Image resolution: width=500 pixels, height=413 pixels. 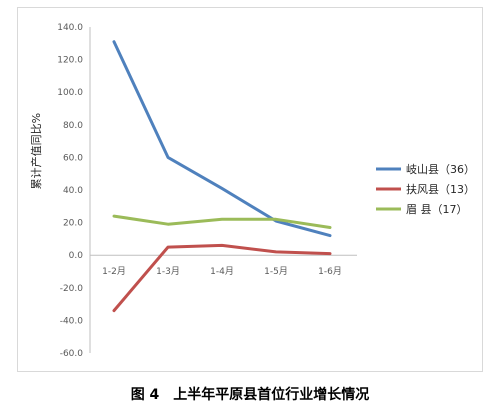 What do you see at coordinates (250, 395) in the screenshot?
I see `figure-caption: 图 4 上半年平原县首位行业增长情况` at bounding box center [250, 395].